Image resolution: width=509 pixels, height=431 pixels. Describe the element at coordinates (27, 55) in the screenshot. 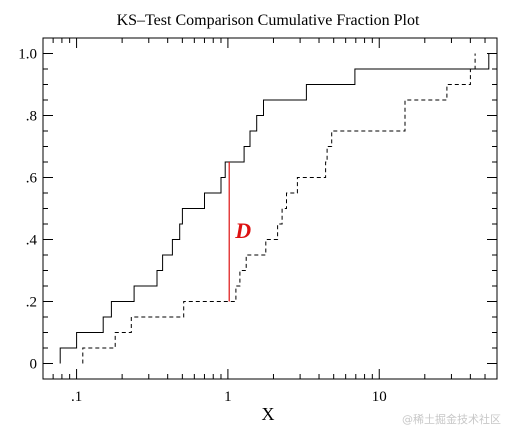

I see `y-tick-label: 1.0` at that location.